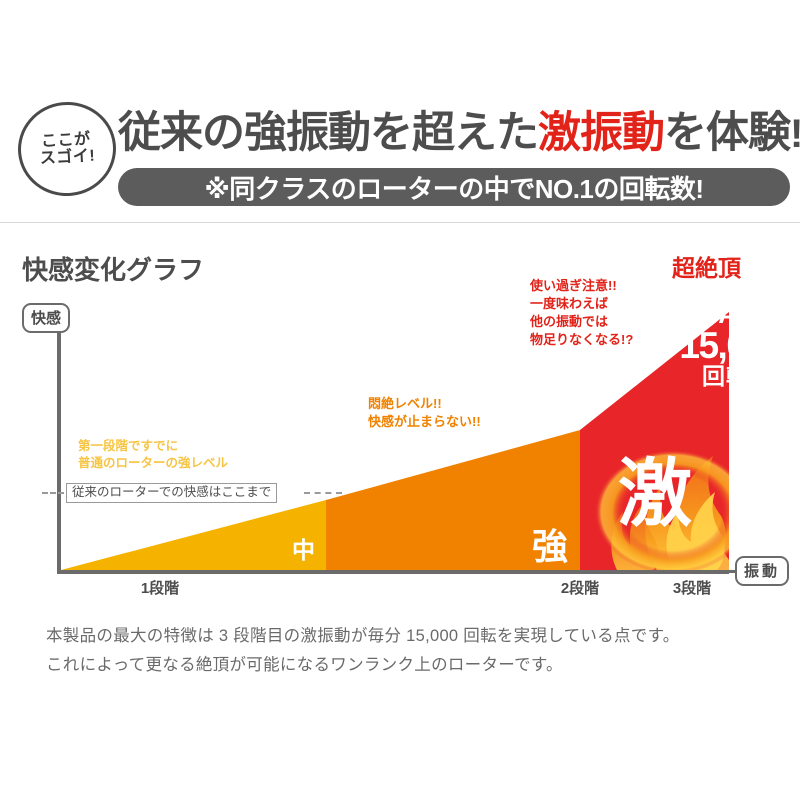  I want to click on level-mark-kyou: 強, so click(550, 546).